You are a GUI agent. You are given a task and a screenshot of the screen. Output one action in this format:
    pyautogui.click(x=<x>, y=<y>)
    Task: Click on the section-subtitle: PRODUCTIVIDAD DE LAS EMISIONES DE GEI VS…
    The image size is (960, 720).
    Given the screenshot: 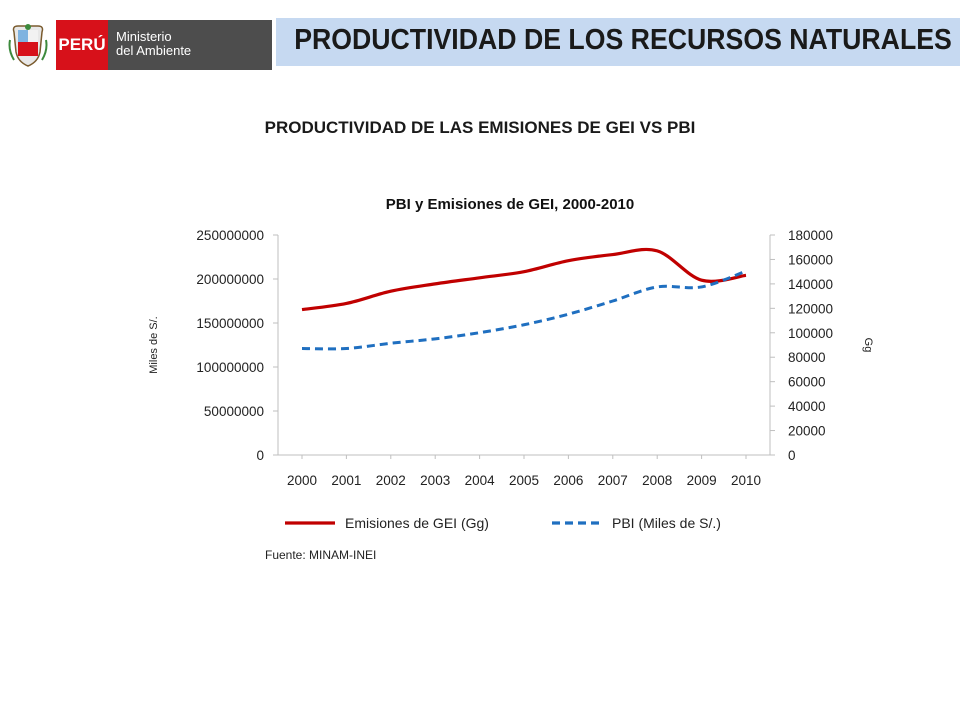 What is the action you would take?
    pyautogui.click(x=480, y=127)
    